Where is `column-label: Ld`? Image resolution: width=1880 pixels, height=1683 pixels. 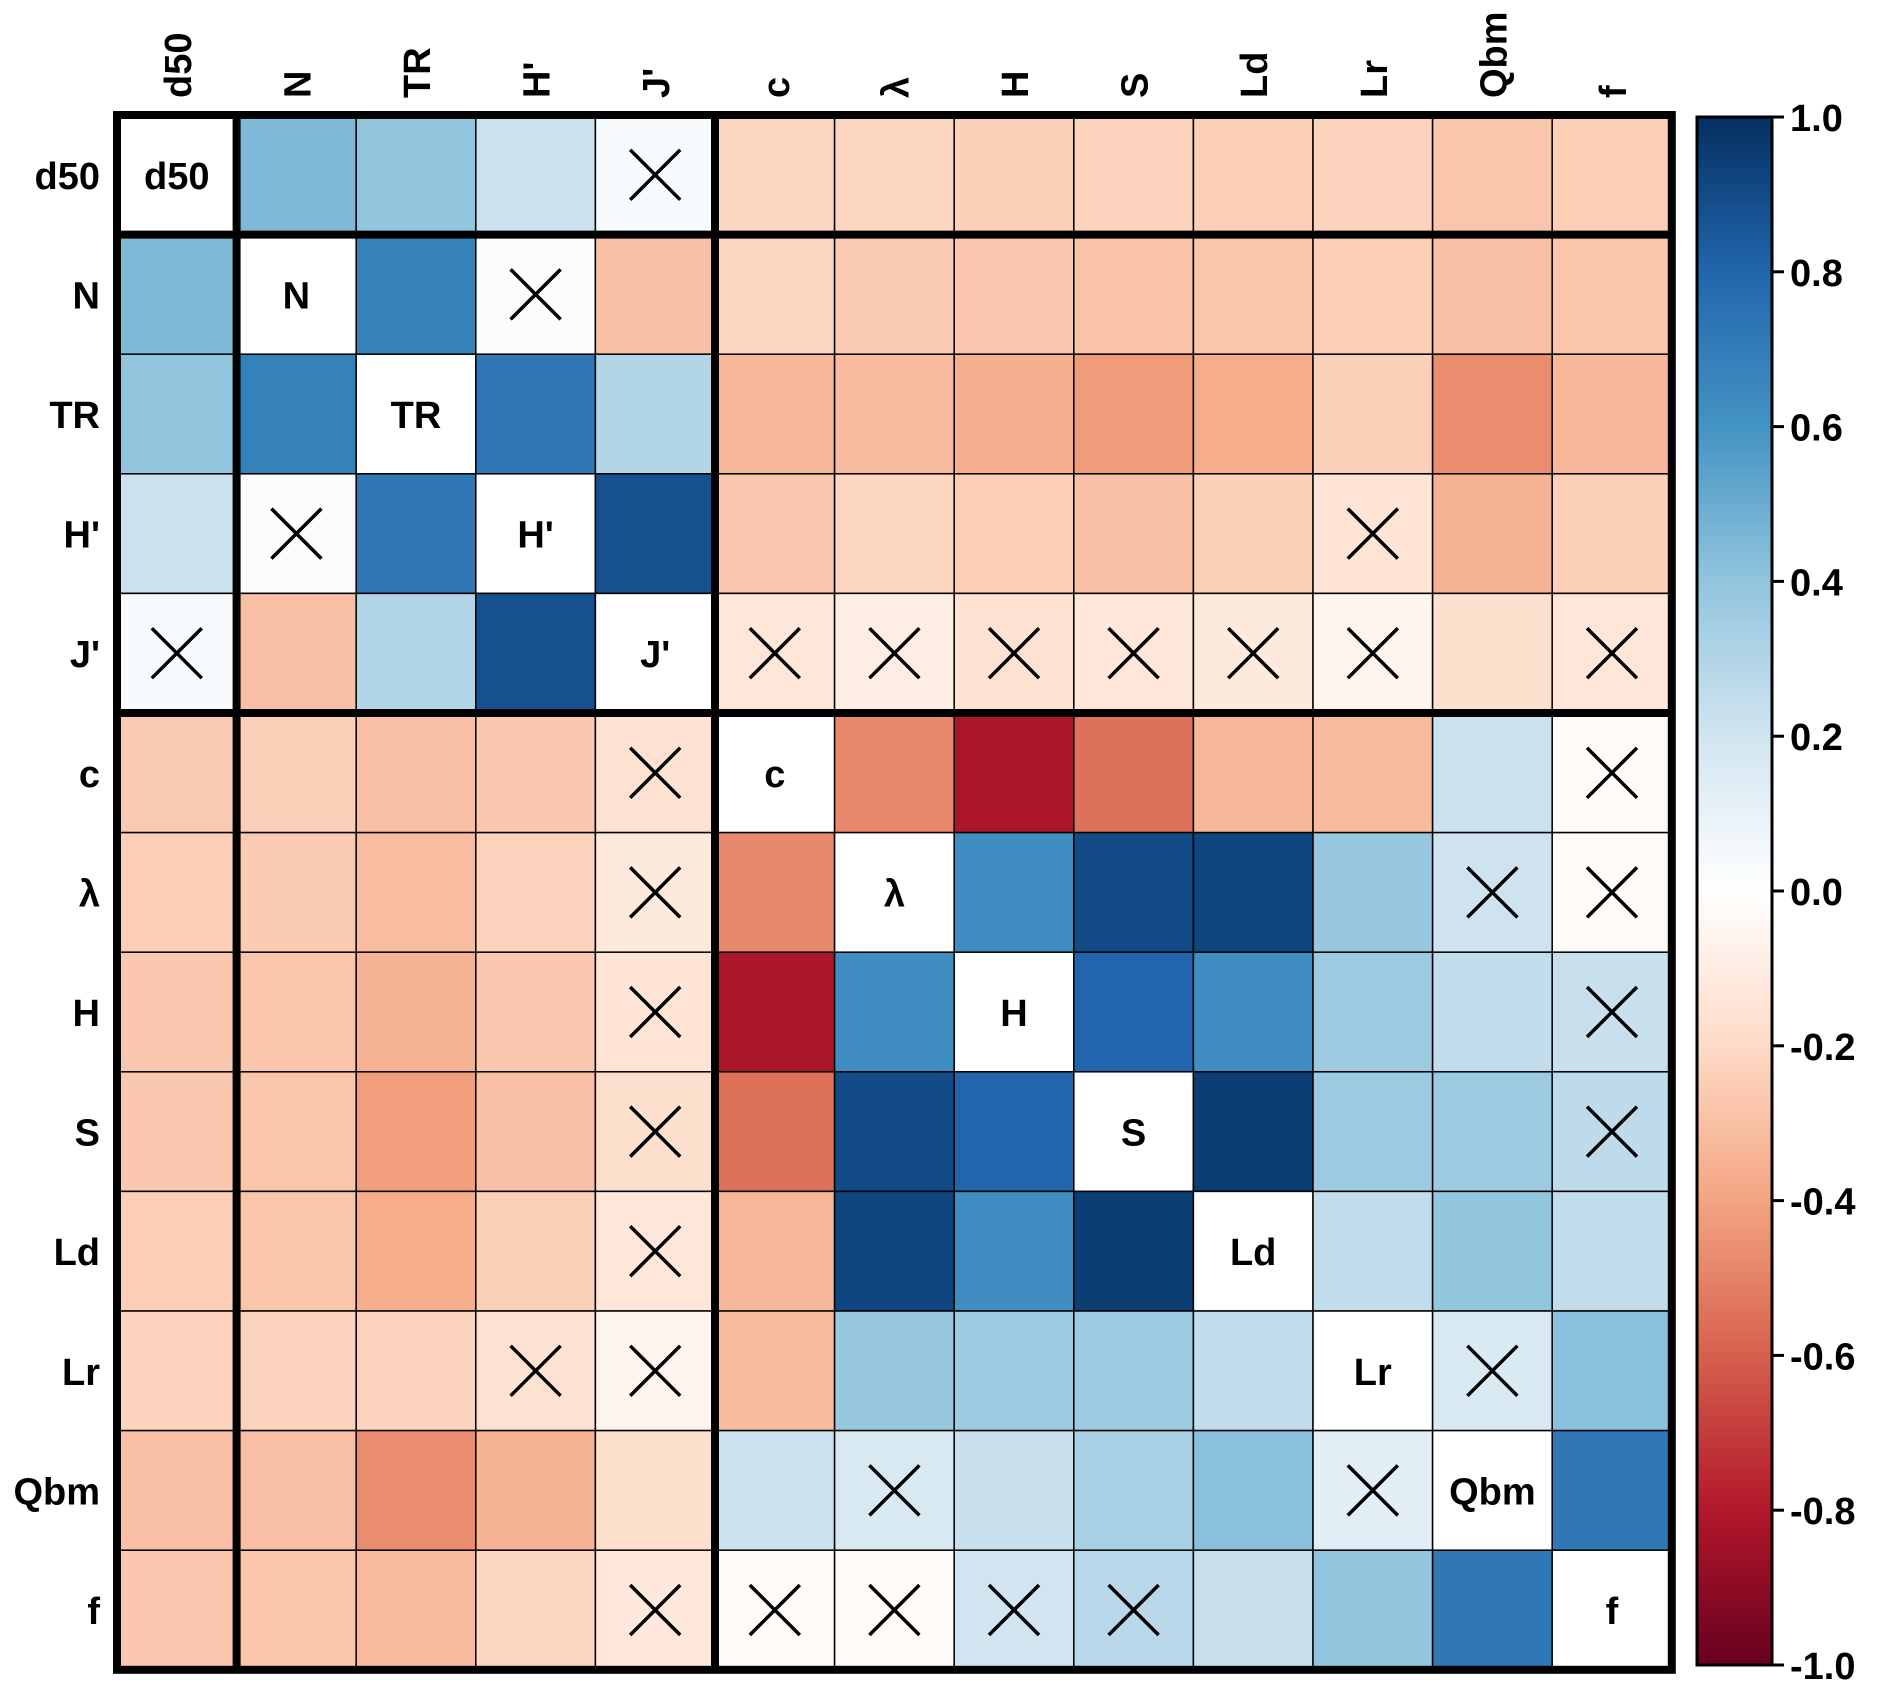 column-label: Ld is located at coordinates (1255, 75).